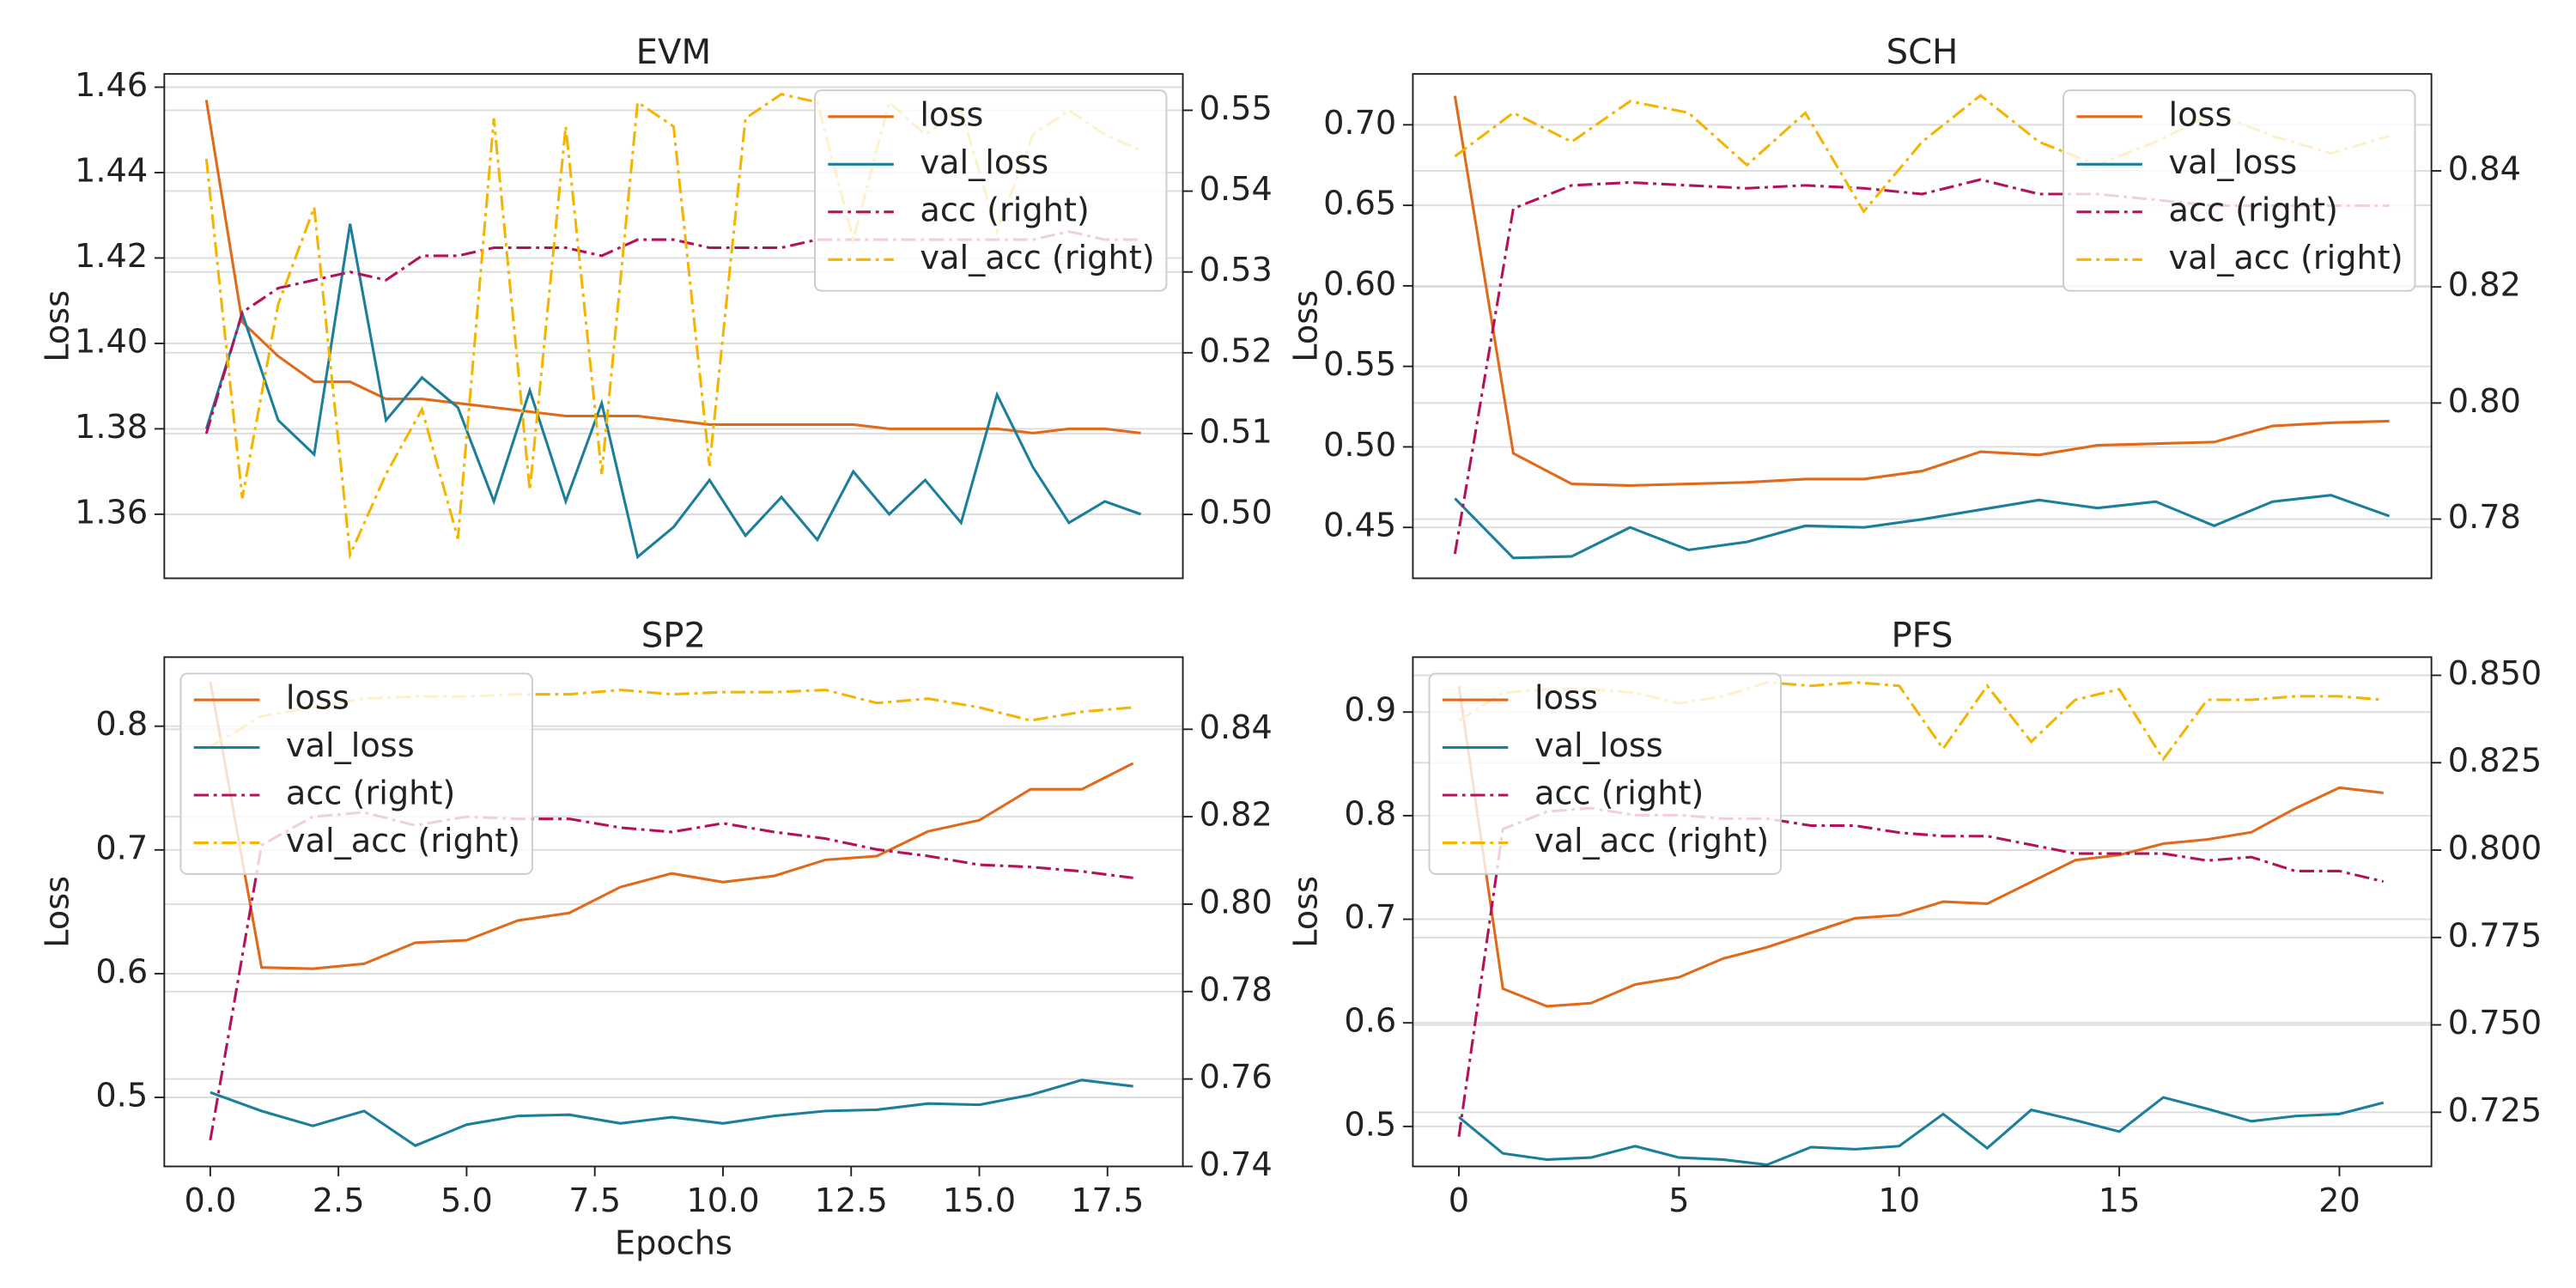  What do you see at coordinates (339, 1201) in the screenshot?
I see `x-tick-label: 2.5` at bounding box center [339, 1201].